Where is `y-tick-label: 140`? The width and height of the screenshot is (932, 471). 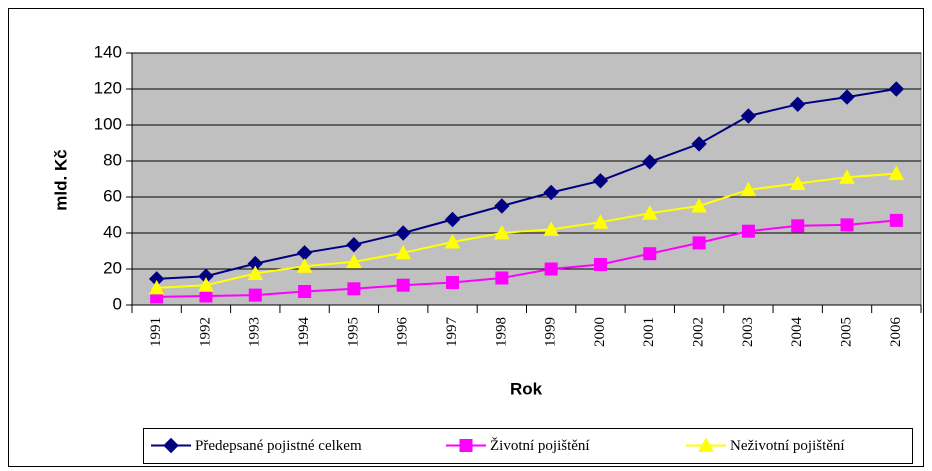
y-tick-label: 140 is located at coordinates (108, 51).